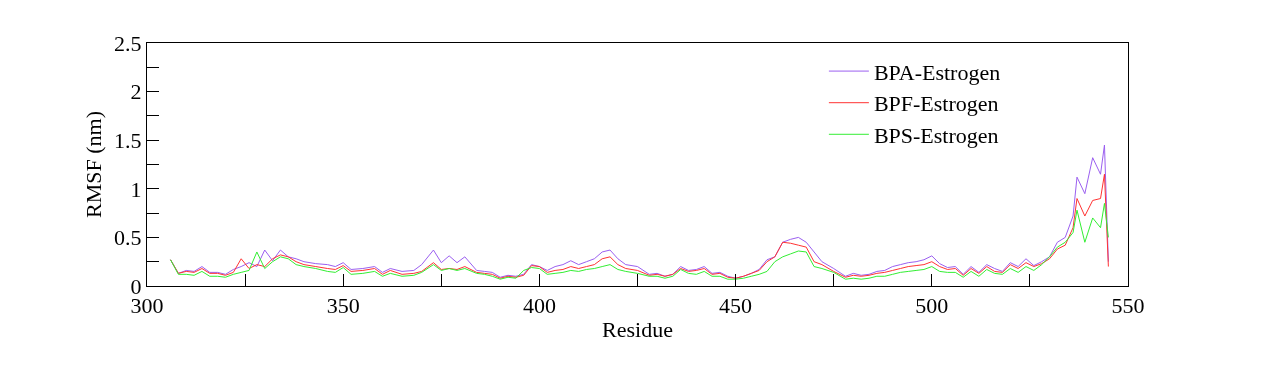 This screenshot has width=1269, height=378. I want to click on legend-label: BPF-Estrogen, so click(936, 104).